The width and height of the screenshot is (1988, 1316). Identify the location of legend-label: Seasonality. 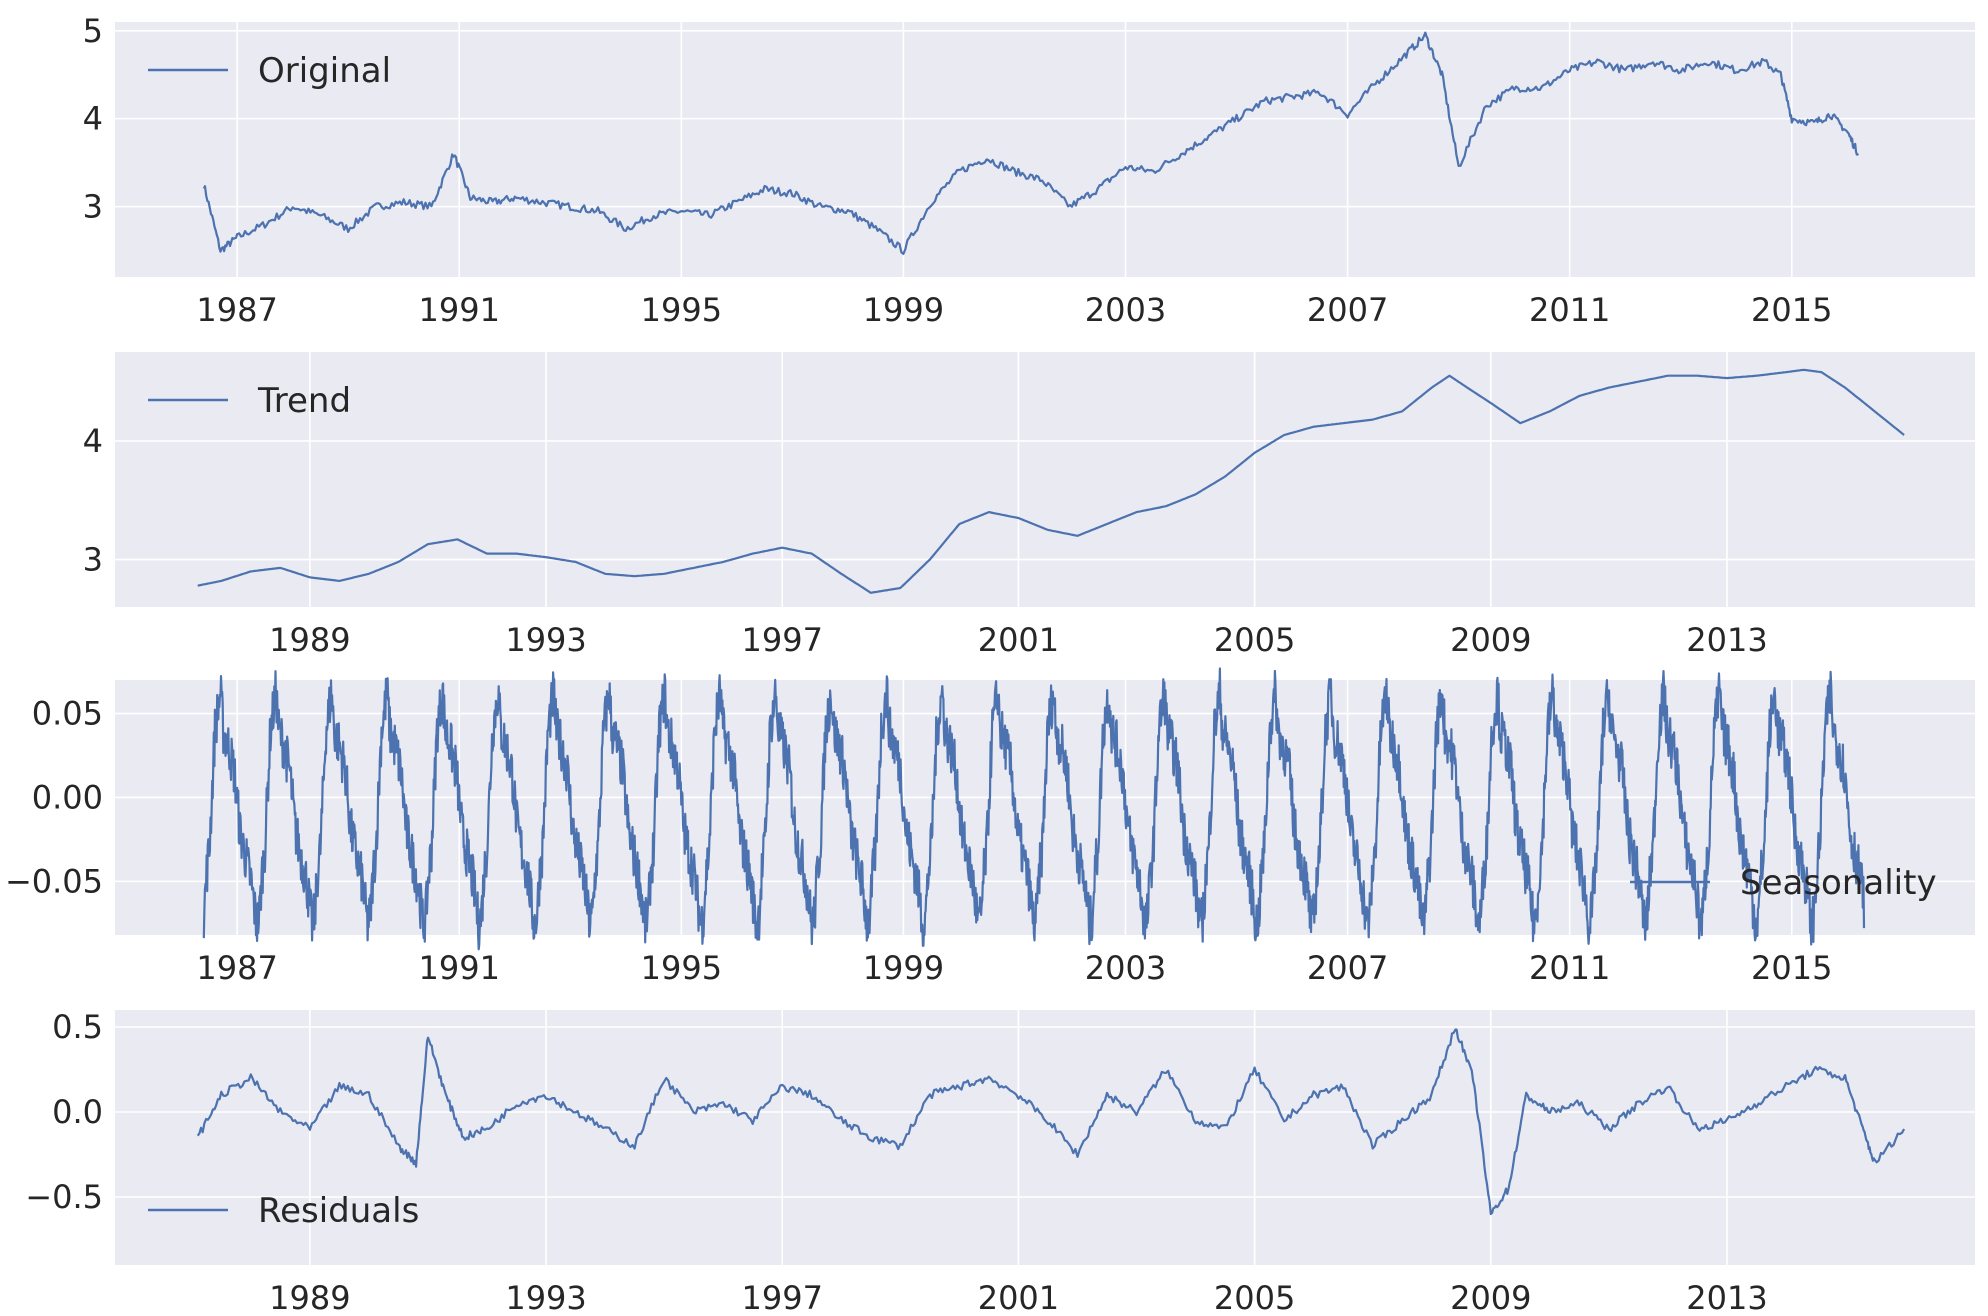
(1838, 883).